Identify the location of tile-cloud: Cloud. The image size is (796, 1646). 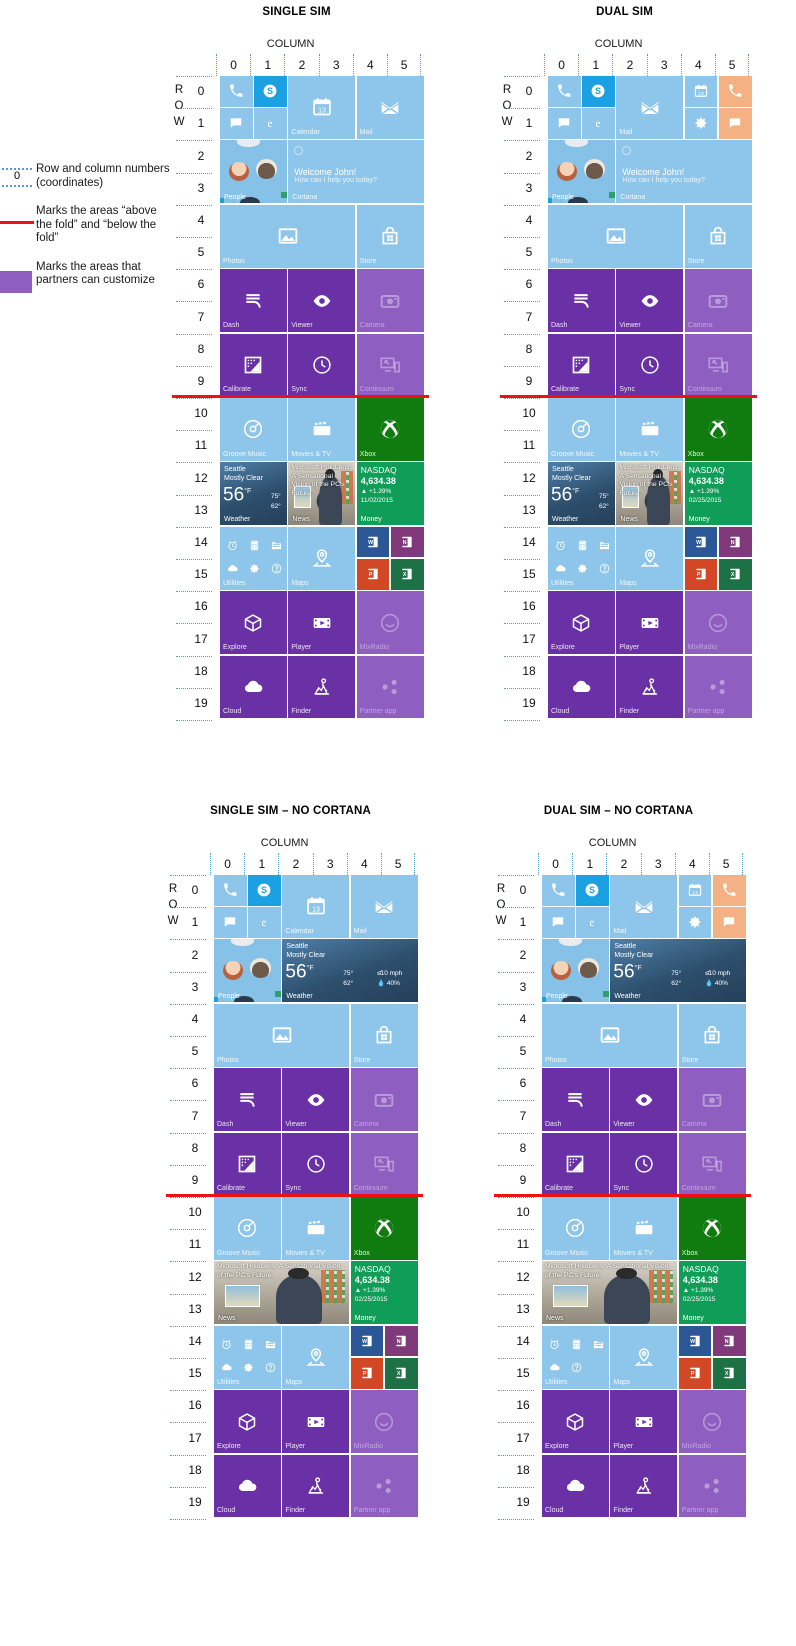
(581, 687).